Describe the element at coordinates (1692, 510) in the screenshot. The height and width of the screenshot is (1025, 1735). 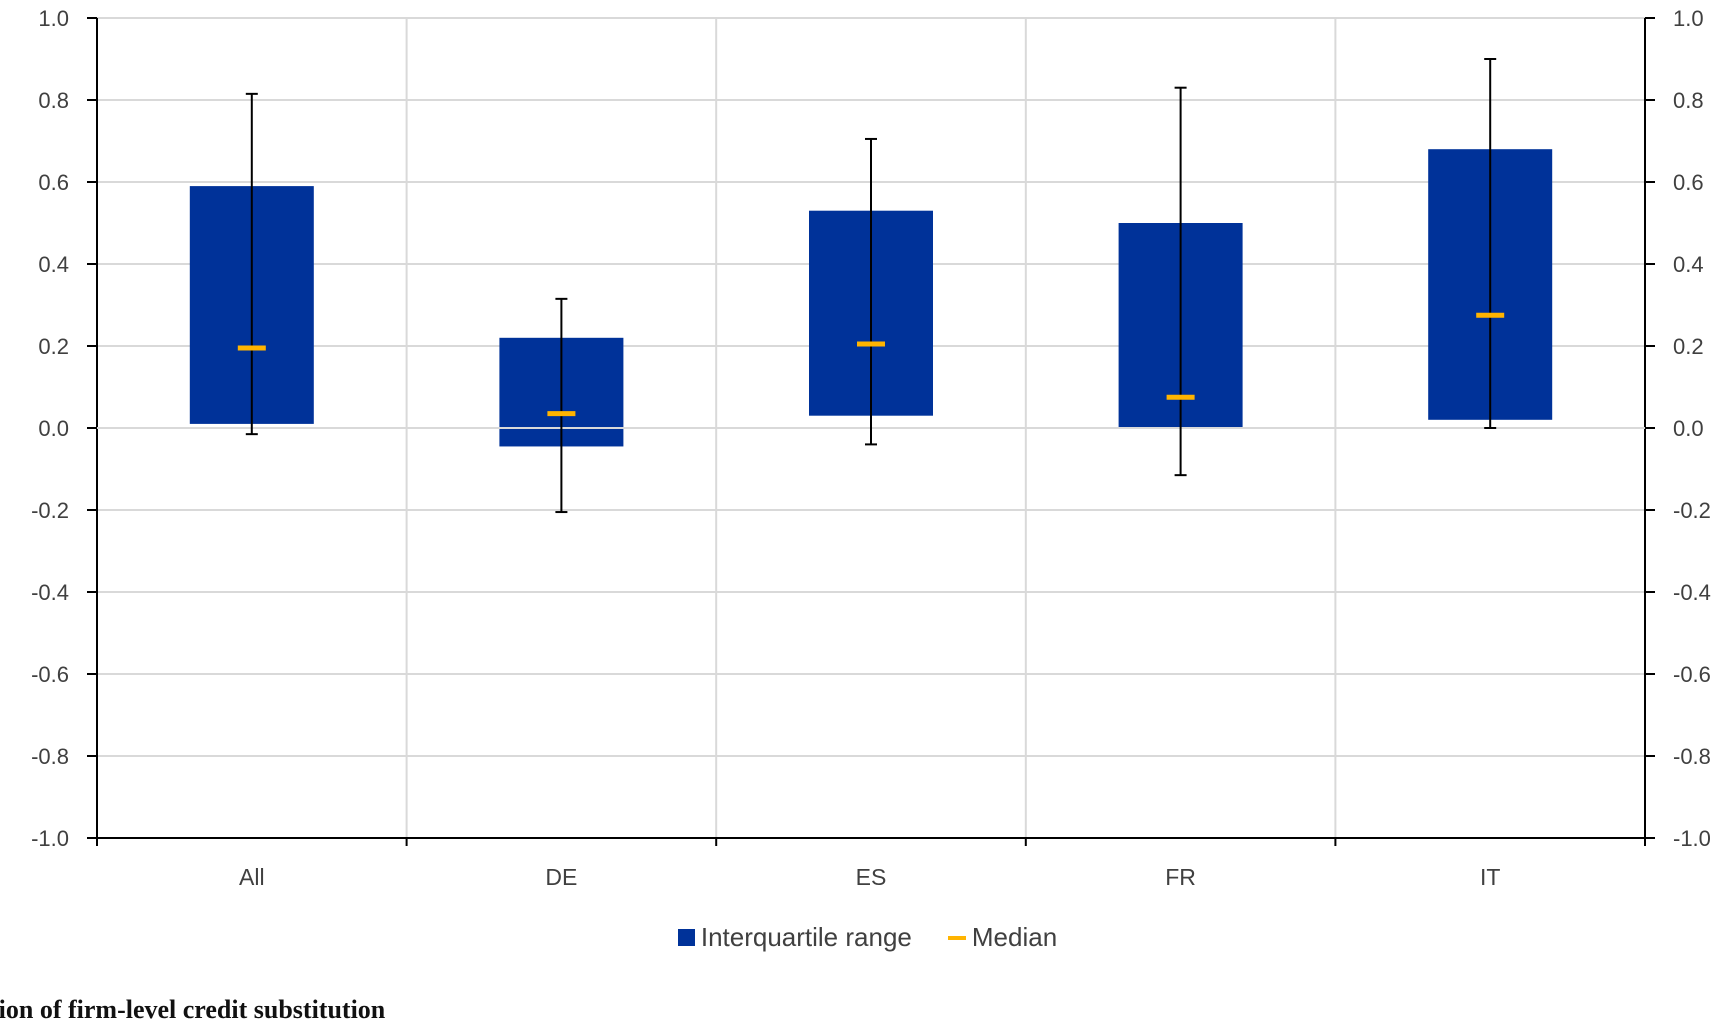
I see `y-tick-label-right: -0.2` at that location.